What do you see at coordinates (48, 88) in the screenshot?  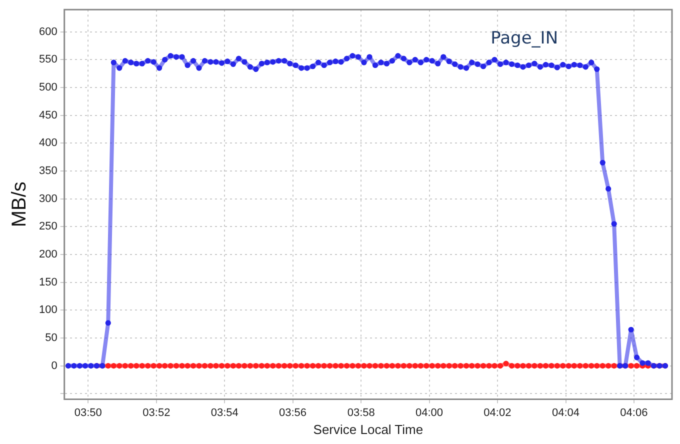 I see `y-tick-label: 500` at bounding box center [48, 88].